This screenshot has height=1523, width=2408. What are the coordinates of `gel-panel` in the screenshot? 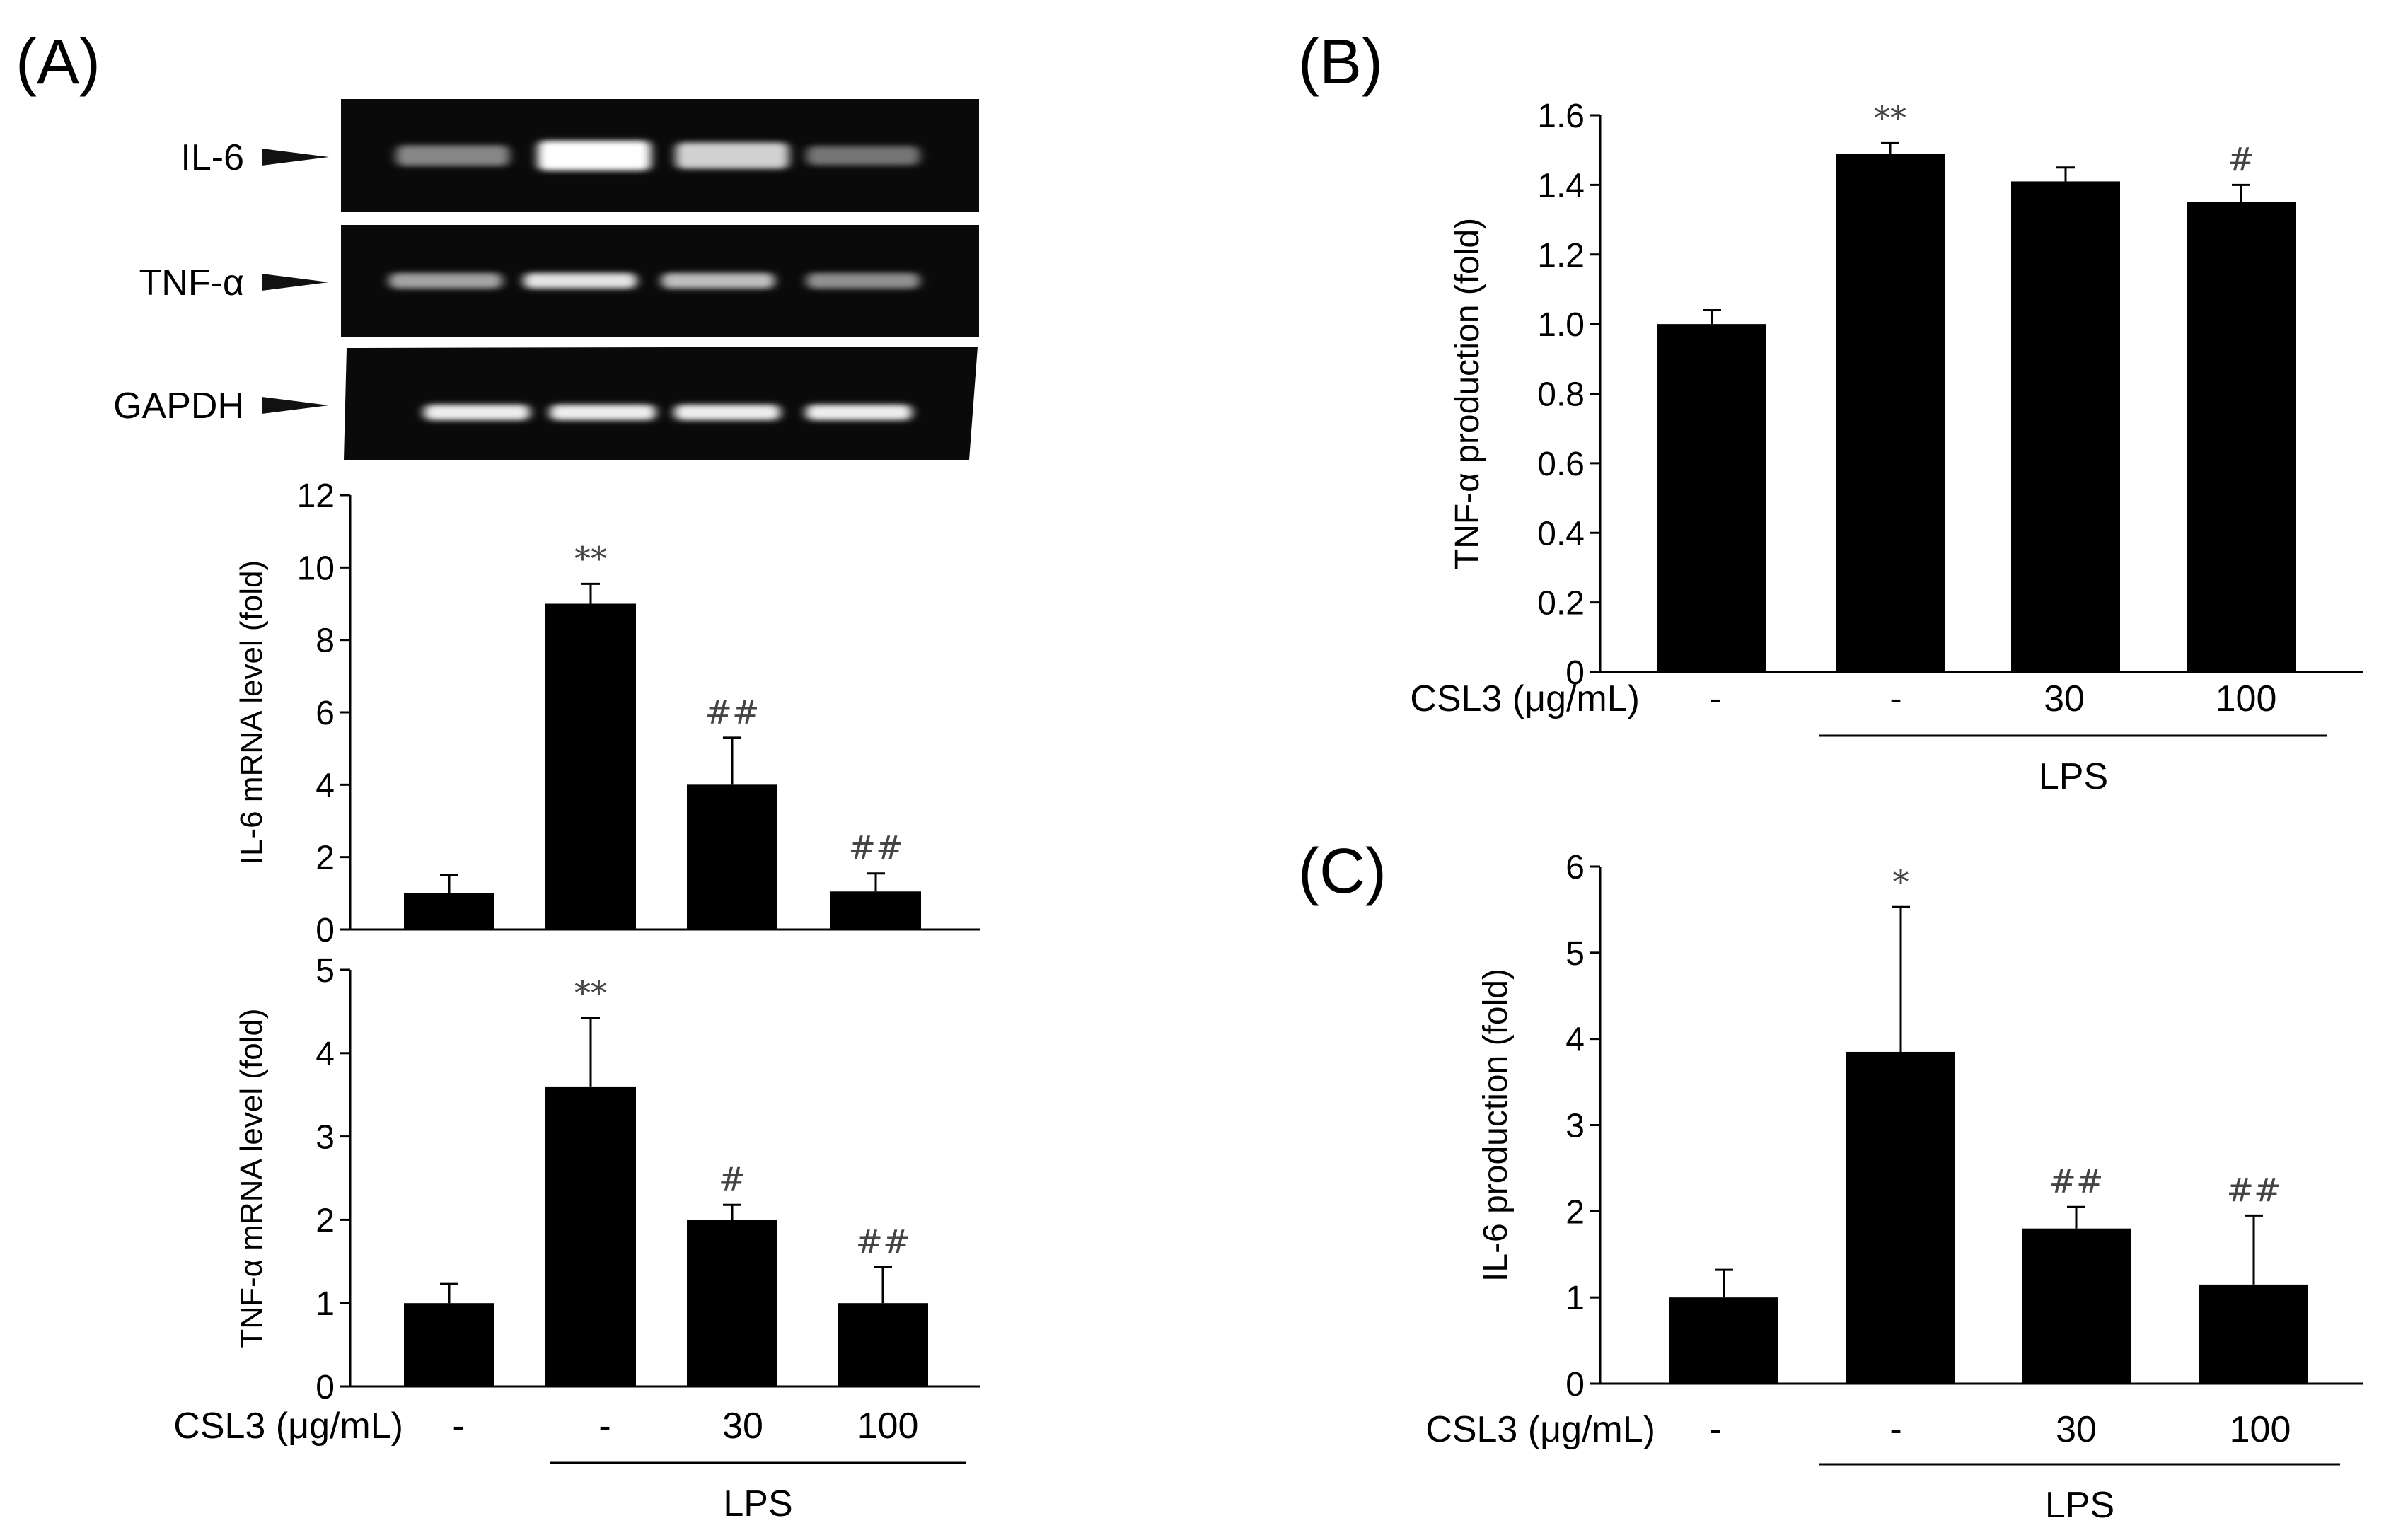 It's located at (661, 403).